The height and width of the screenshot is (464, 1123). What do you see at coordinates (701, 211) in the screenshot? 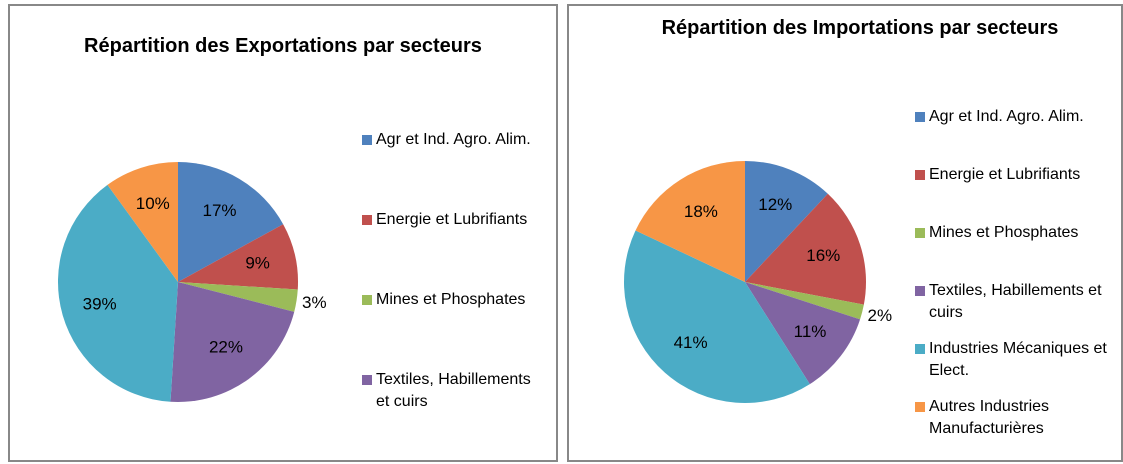
I see `data-label: 18%` at bounding box center [701, 211].